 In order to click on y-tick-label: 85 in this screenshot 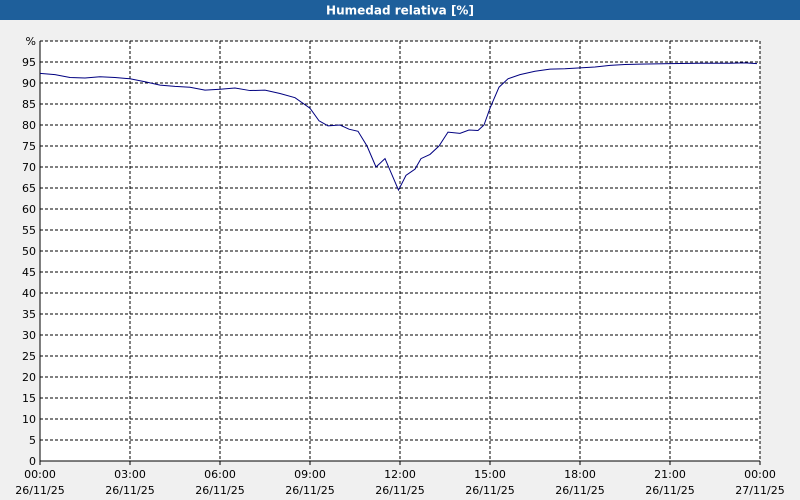, I will do `click(29, 104)`.